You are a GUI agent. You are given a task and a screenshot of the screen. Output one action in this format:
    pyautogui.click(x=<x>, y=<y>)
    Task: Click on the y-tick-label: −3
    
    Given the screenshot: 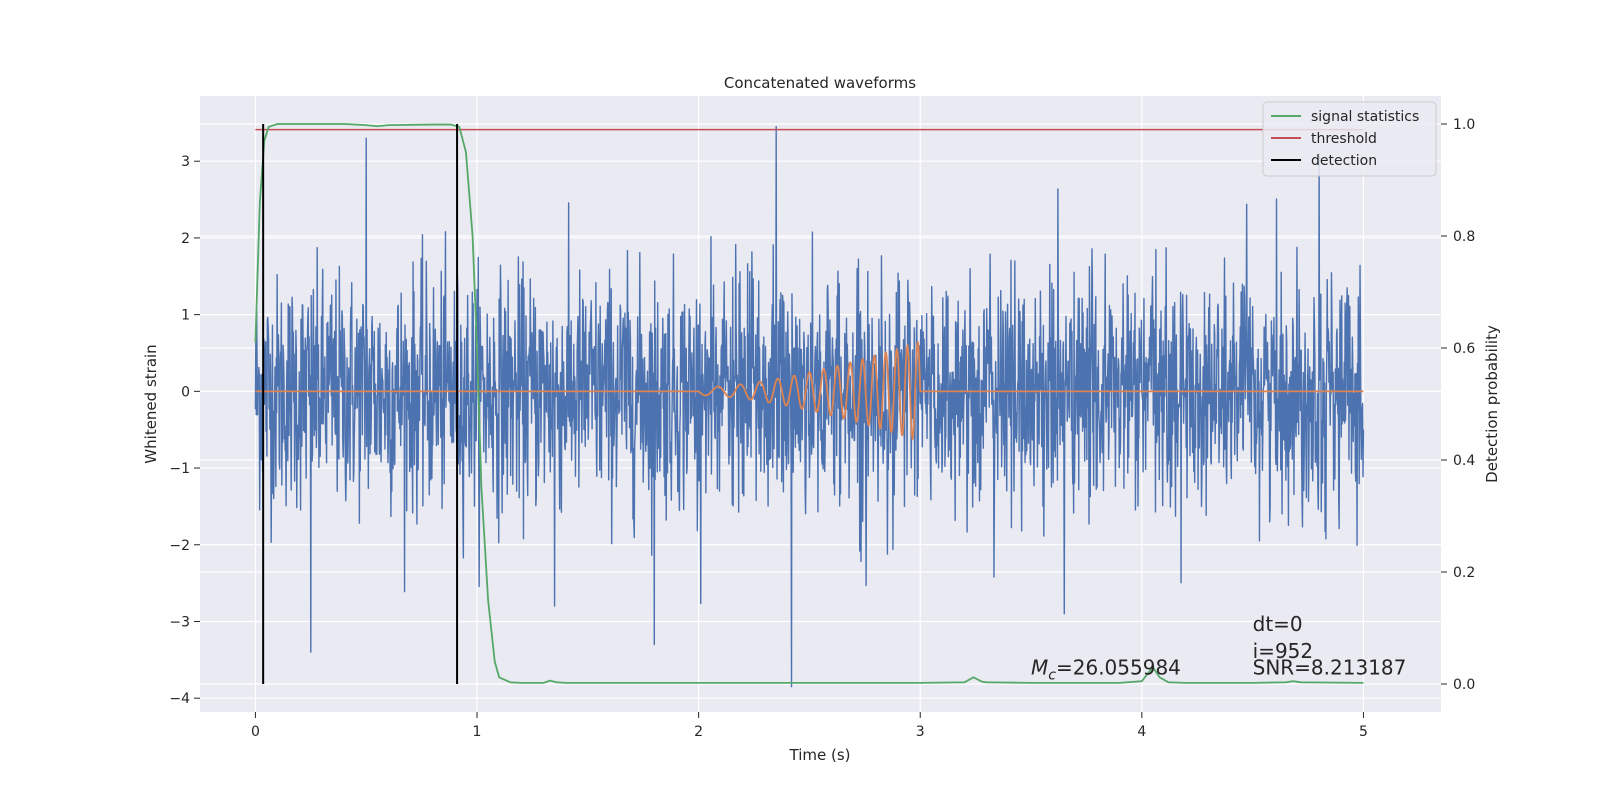 What is the action you would take?
    pyautogui.click(x=179, y=622)
    